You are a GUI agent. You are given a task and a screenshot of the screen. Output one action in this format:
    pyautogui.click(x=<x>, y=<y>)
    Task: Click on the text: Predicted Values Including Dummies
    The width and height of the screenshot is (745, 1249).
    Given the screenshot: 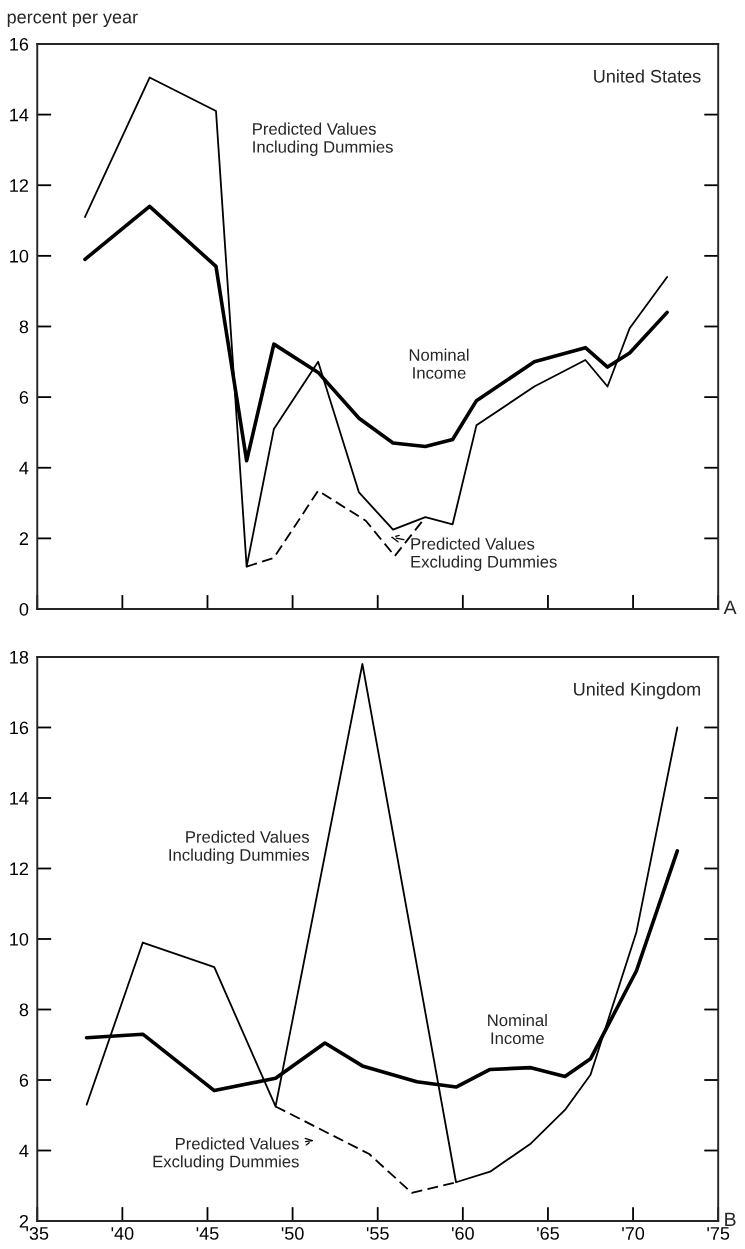 What is the action you would take?
    pyautogui.click(x=323, y=139)
    